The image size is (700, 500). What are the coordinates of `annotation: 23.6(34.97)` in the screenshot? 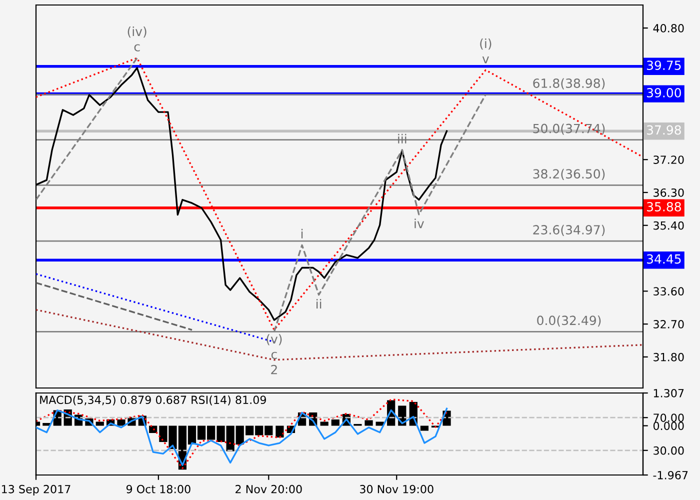 It's located at (569, 230).